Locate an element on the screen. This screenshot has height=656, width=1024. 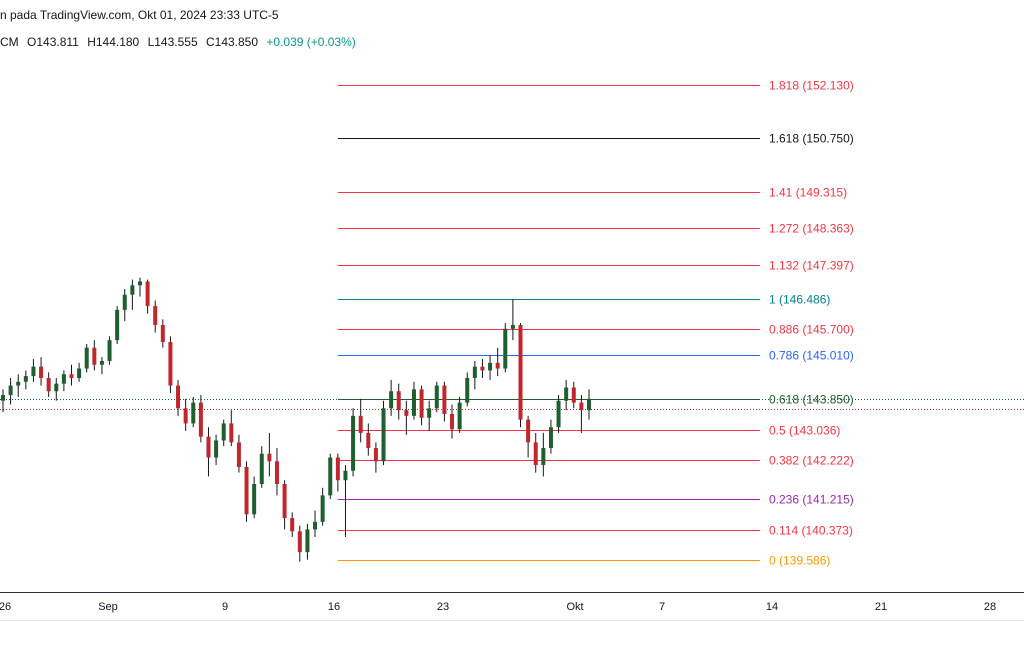
time-tick-label: 23 is located at coordinates (443, 607).